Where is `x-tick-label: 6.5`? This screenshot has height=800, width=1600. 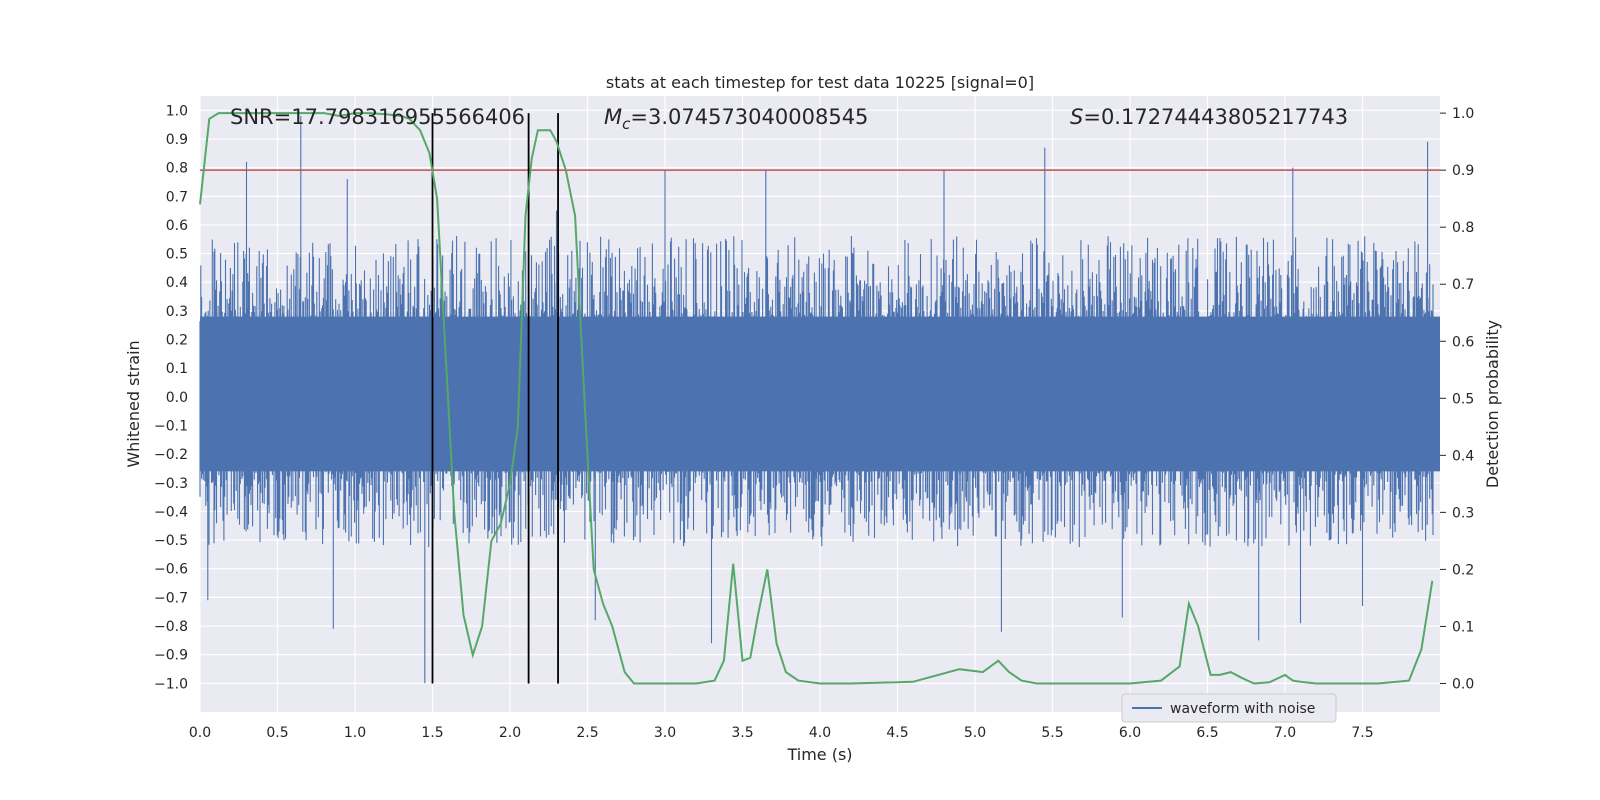
x-tick-label: 6.5 is located at coordinates (1207, 733).